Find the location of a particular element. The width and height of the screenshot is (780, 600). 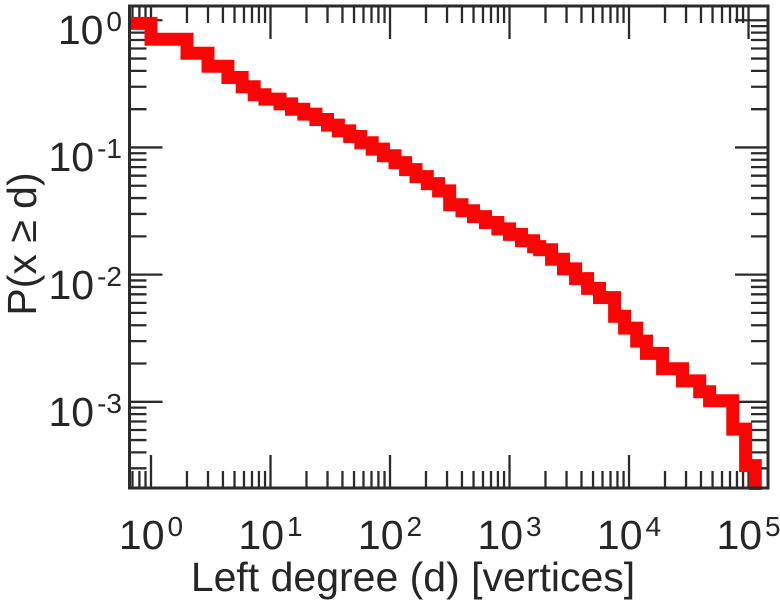

tick-exponent: 5 is located at coordinates (772, 526).